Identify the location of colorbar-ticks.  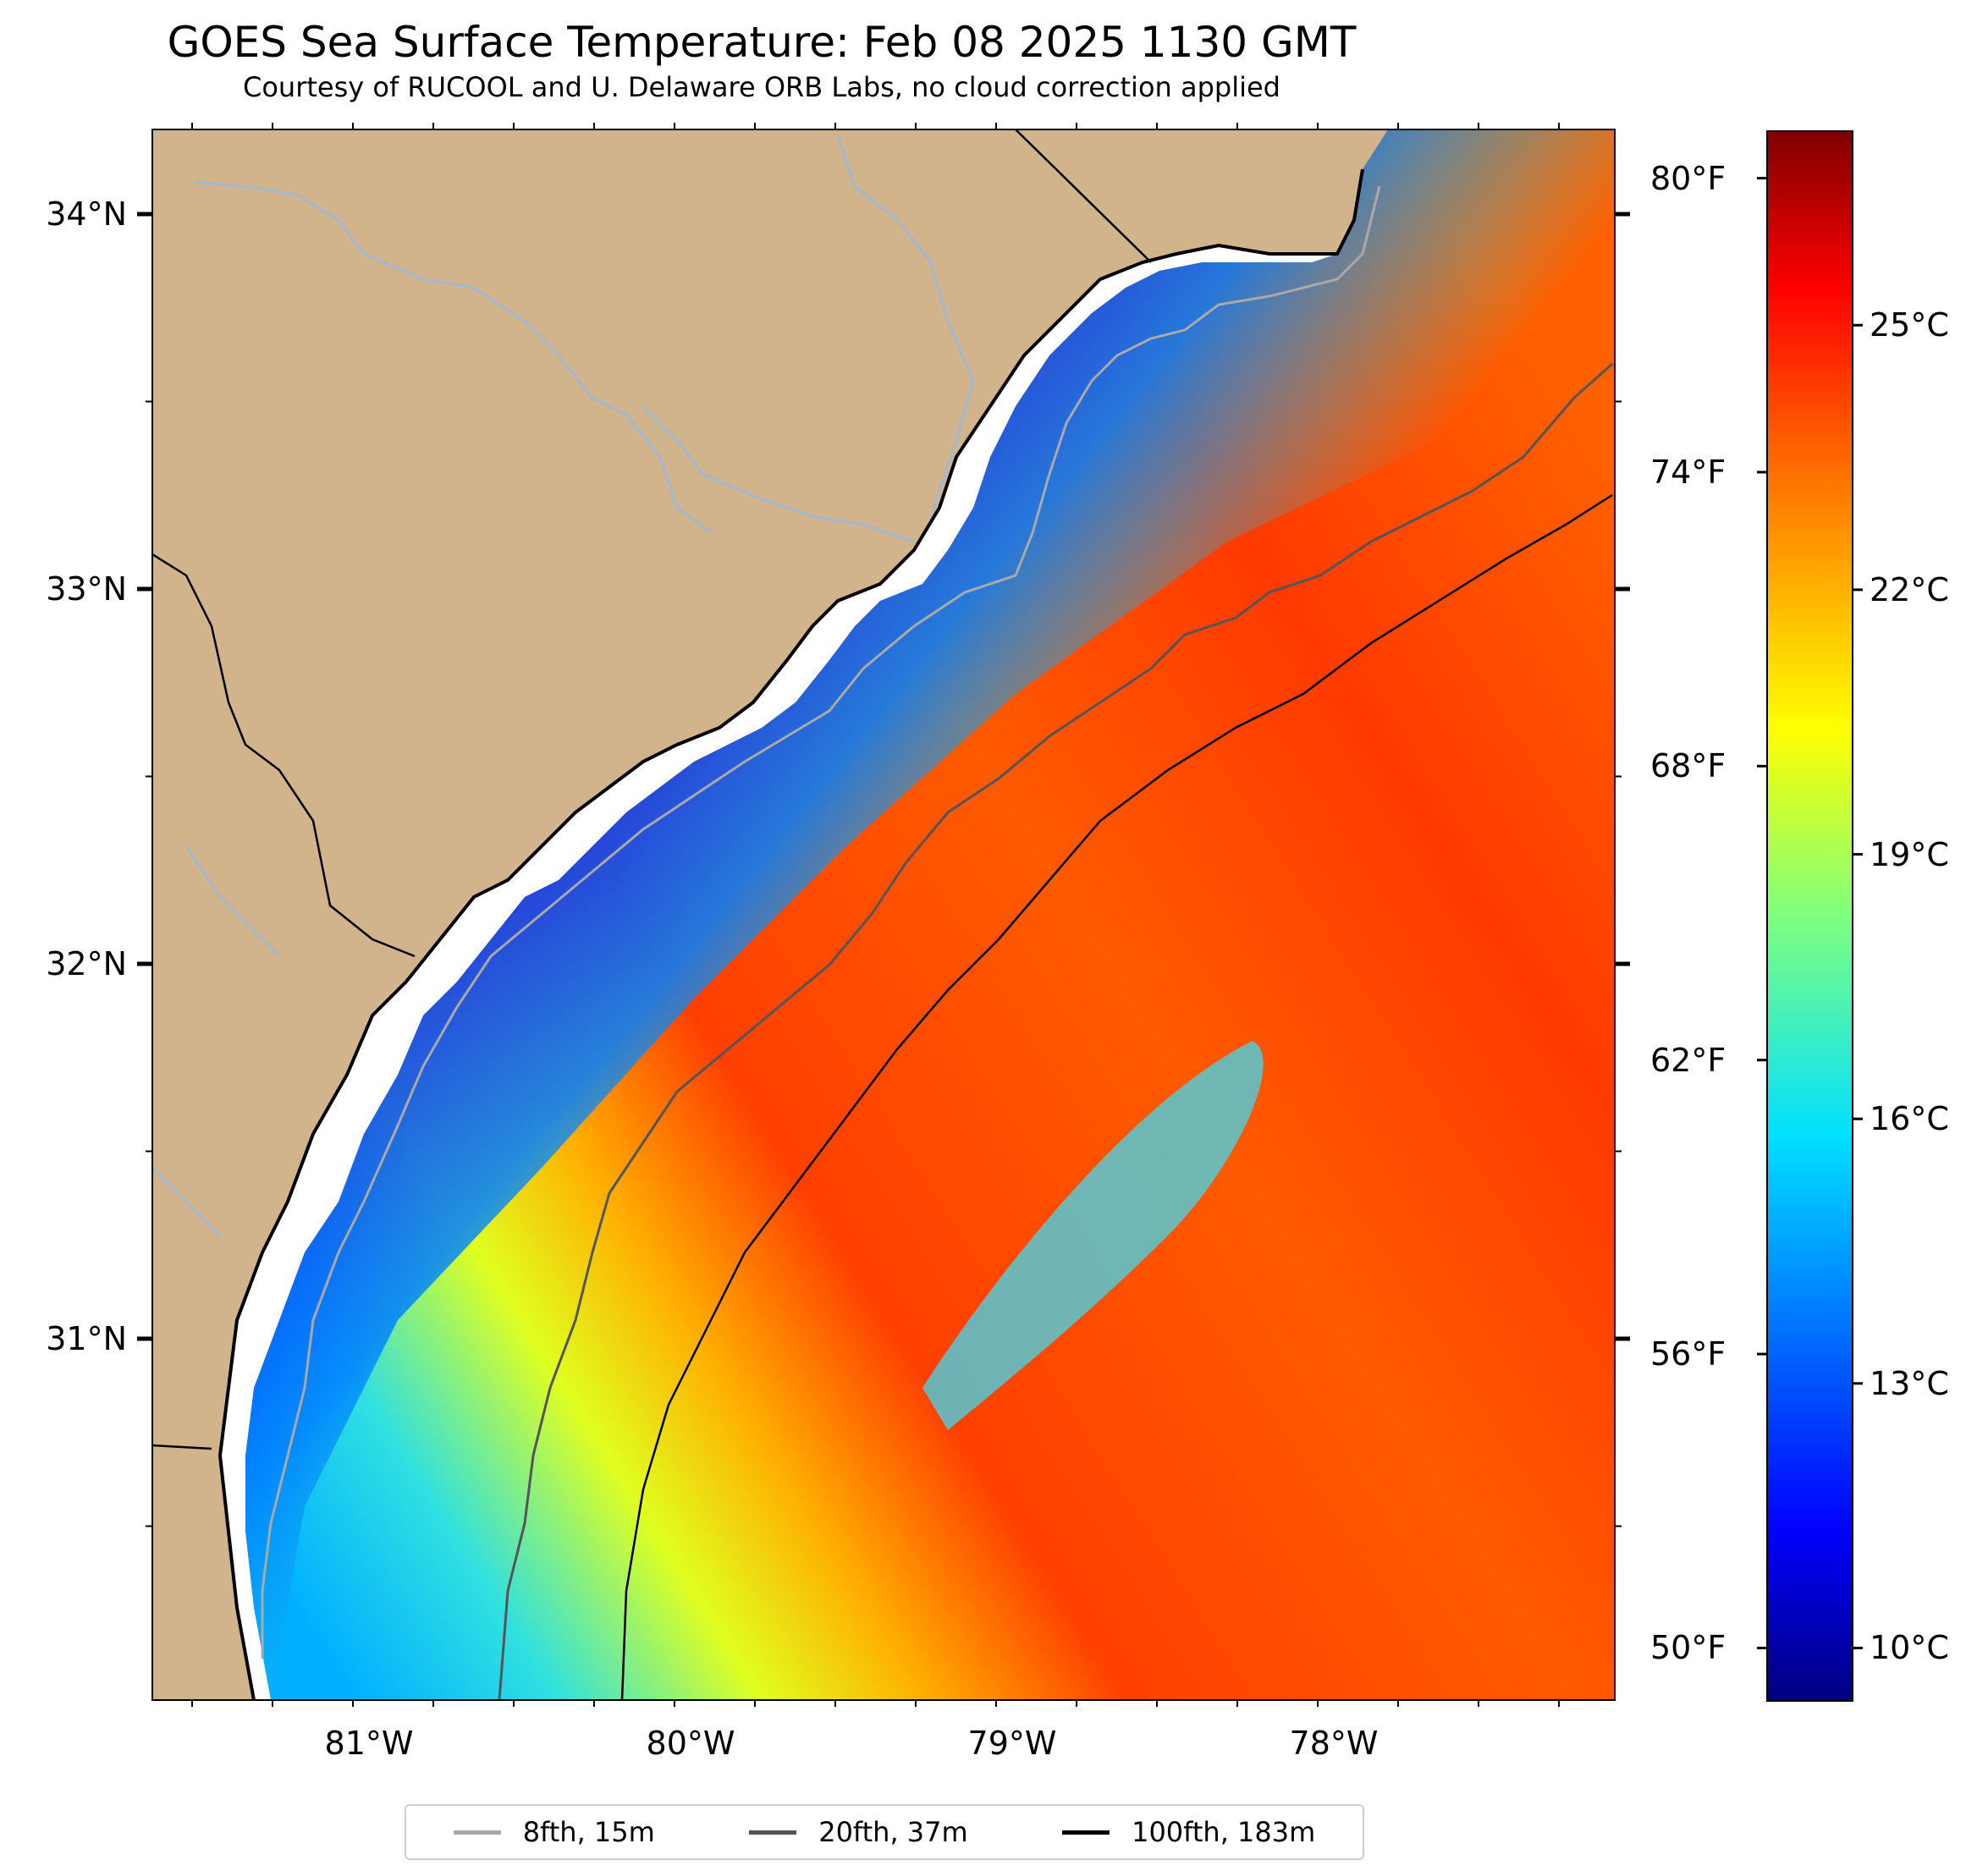
(1810, 913).